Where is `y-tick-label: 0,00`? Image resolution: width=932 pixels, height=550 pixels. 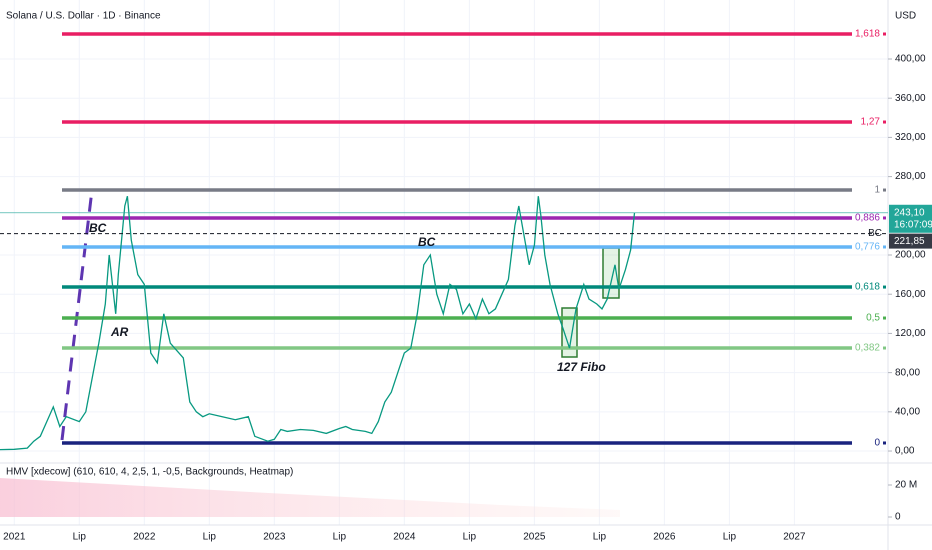 y-tick-label: 0,00 is located at coordinates (905, 451).